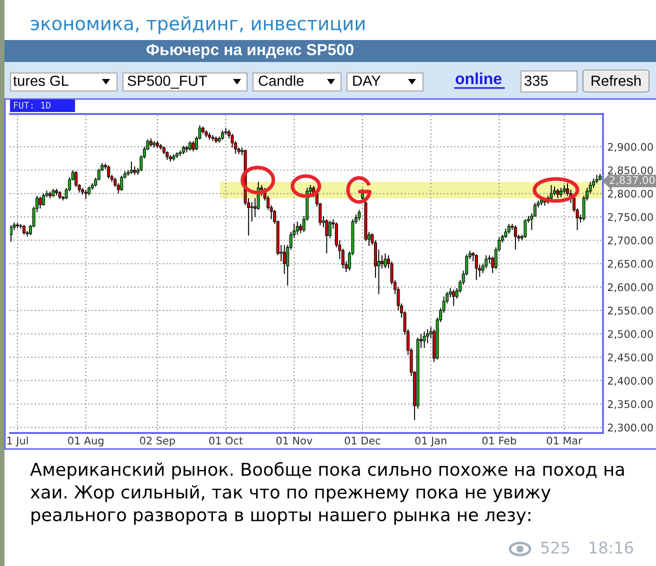 This screenshot has height=566, width=656. I want to click on text: Refresh, so click(616, 80).